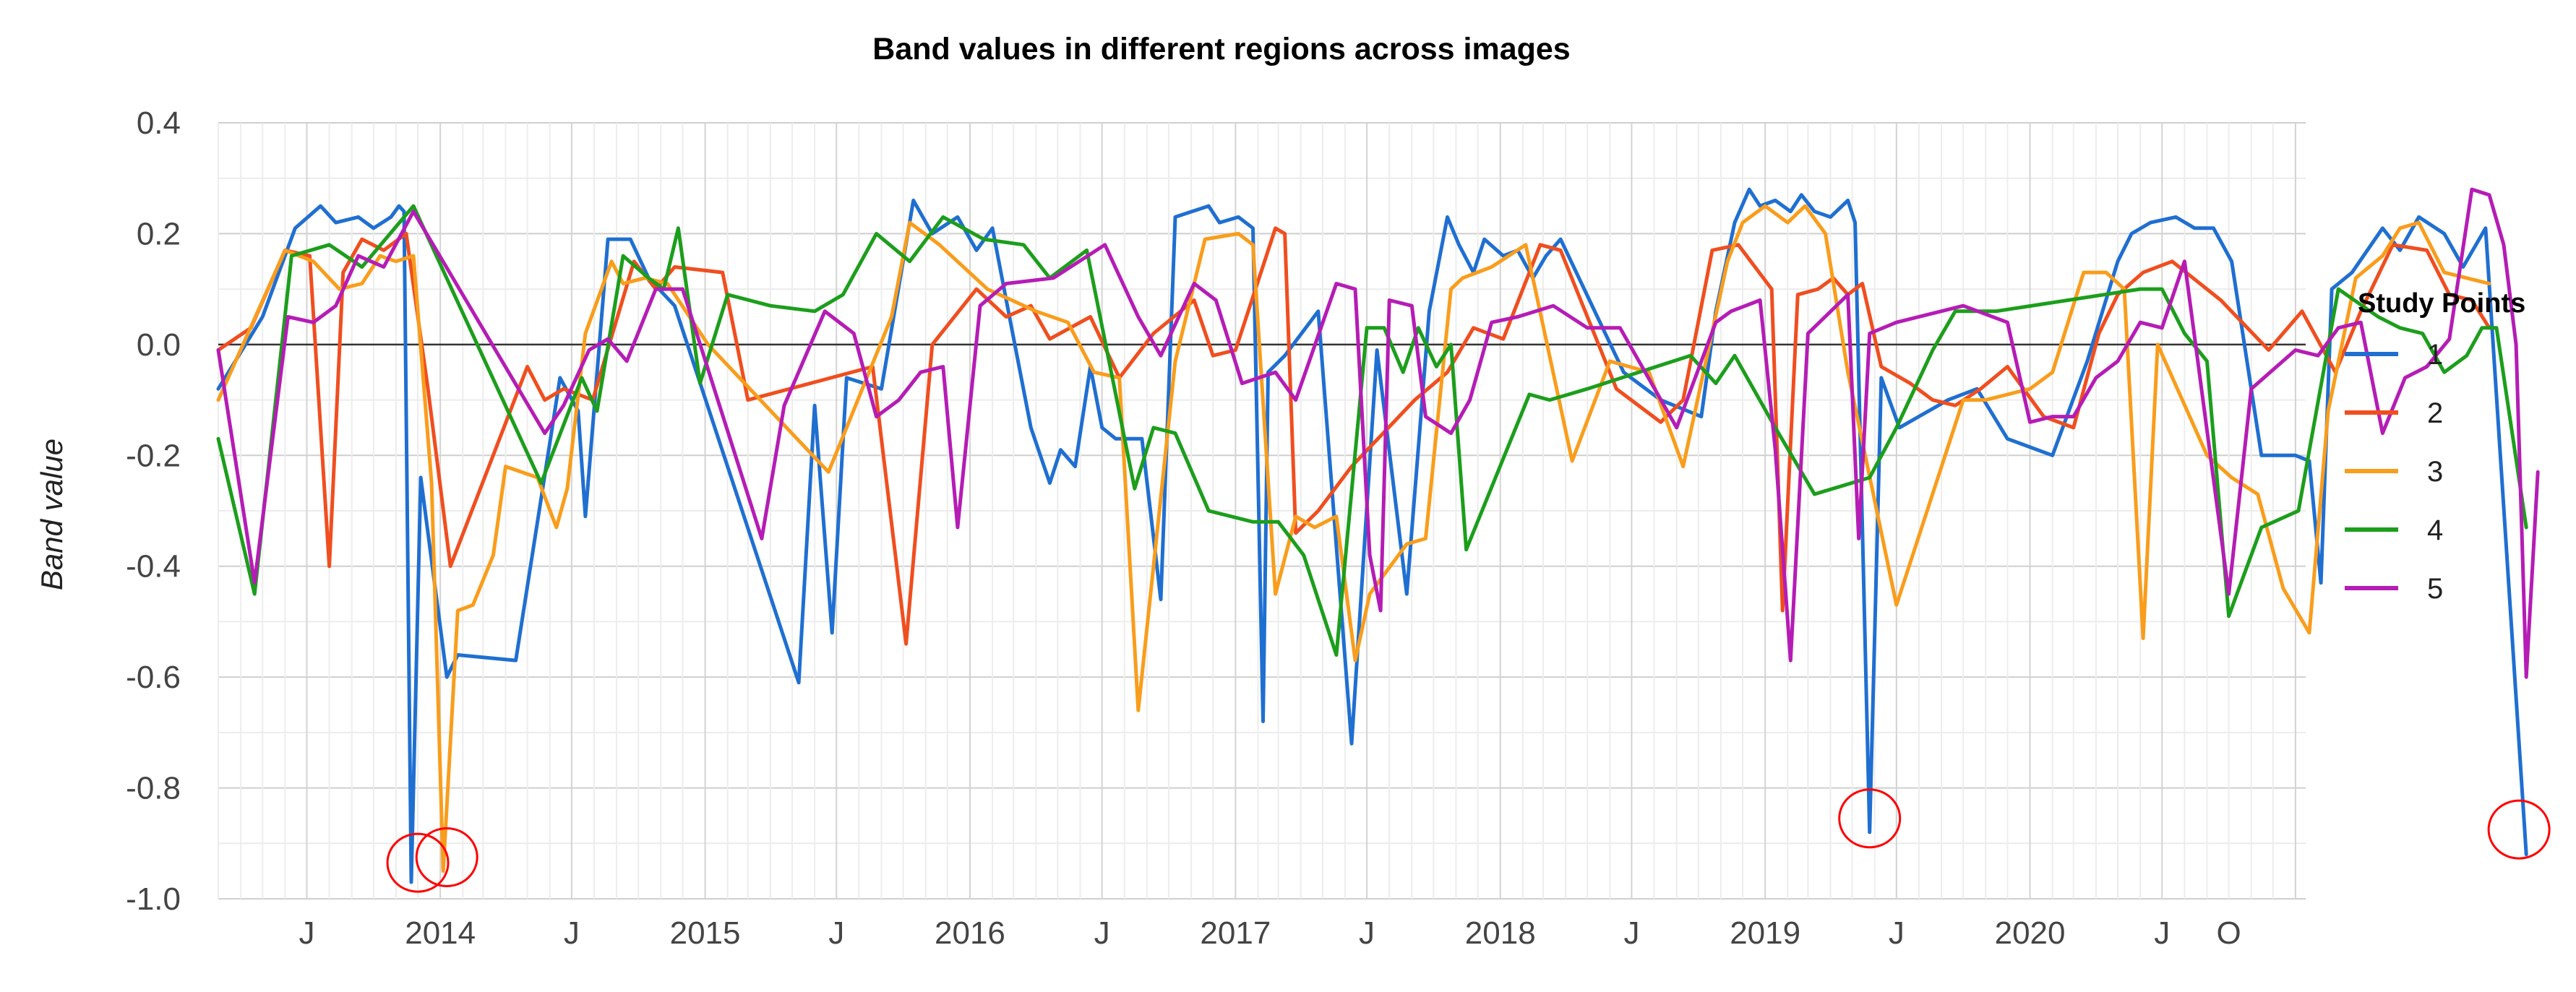 The width and height of the screenshot is (2576, 992). What do you see at coordinates (154, 455) in the screenshot?
I see `y-tick-label: -0.2` at bounding box center [154, 455].